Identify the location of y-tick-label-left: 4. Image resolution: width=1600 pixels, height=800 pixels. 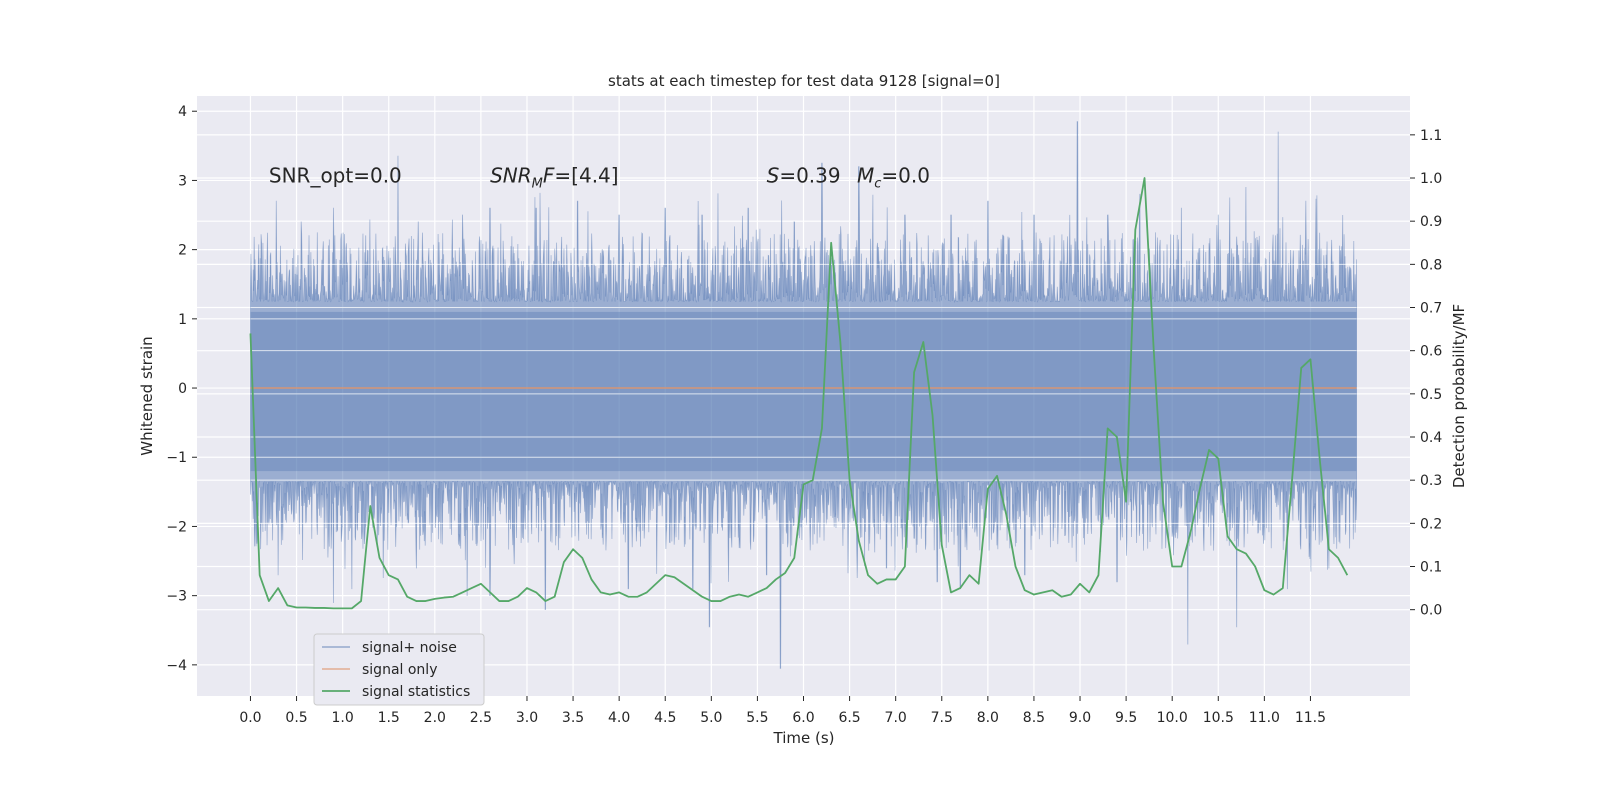
(182, 112).